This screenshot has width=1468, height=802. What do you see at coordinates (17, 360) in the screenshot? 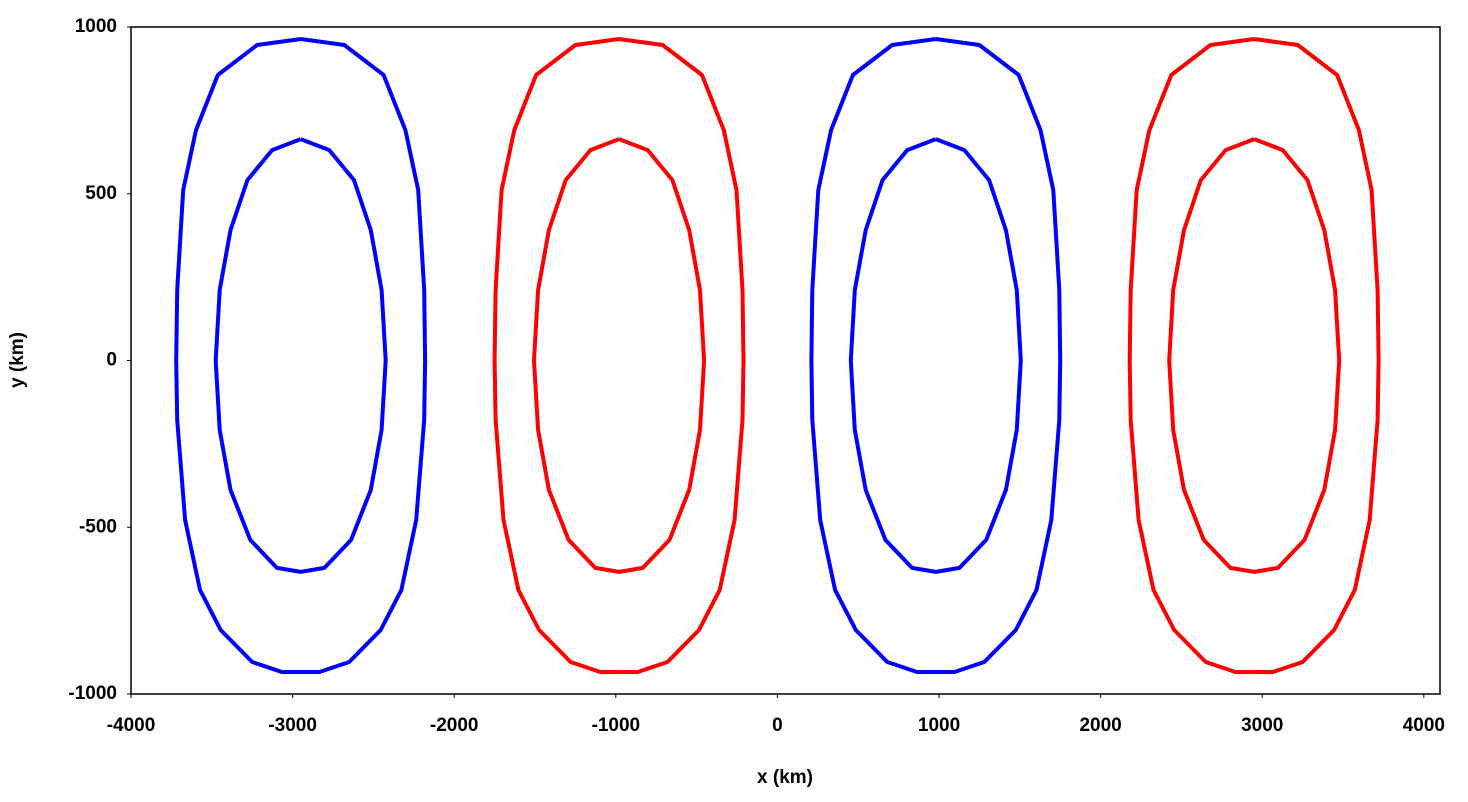
I see `y-axis-label: y (km)` at bounding box center [17, 360].